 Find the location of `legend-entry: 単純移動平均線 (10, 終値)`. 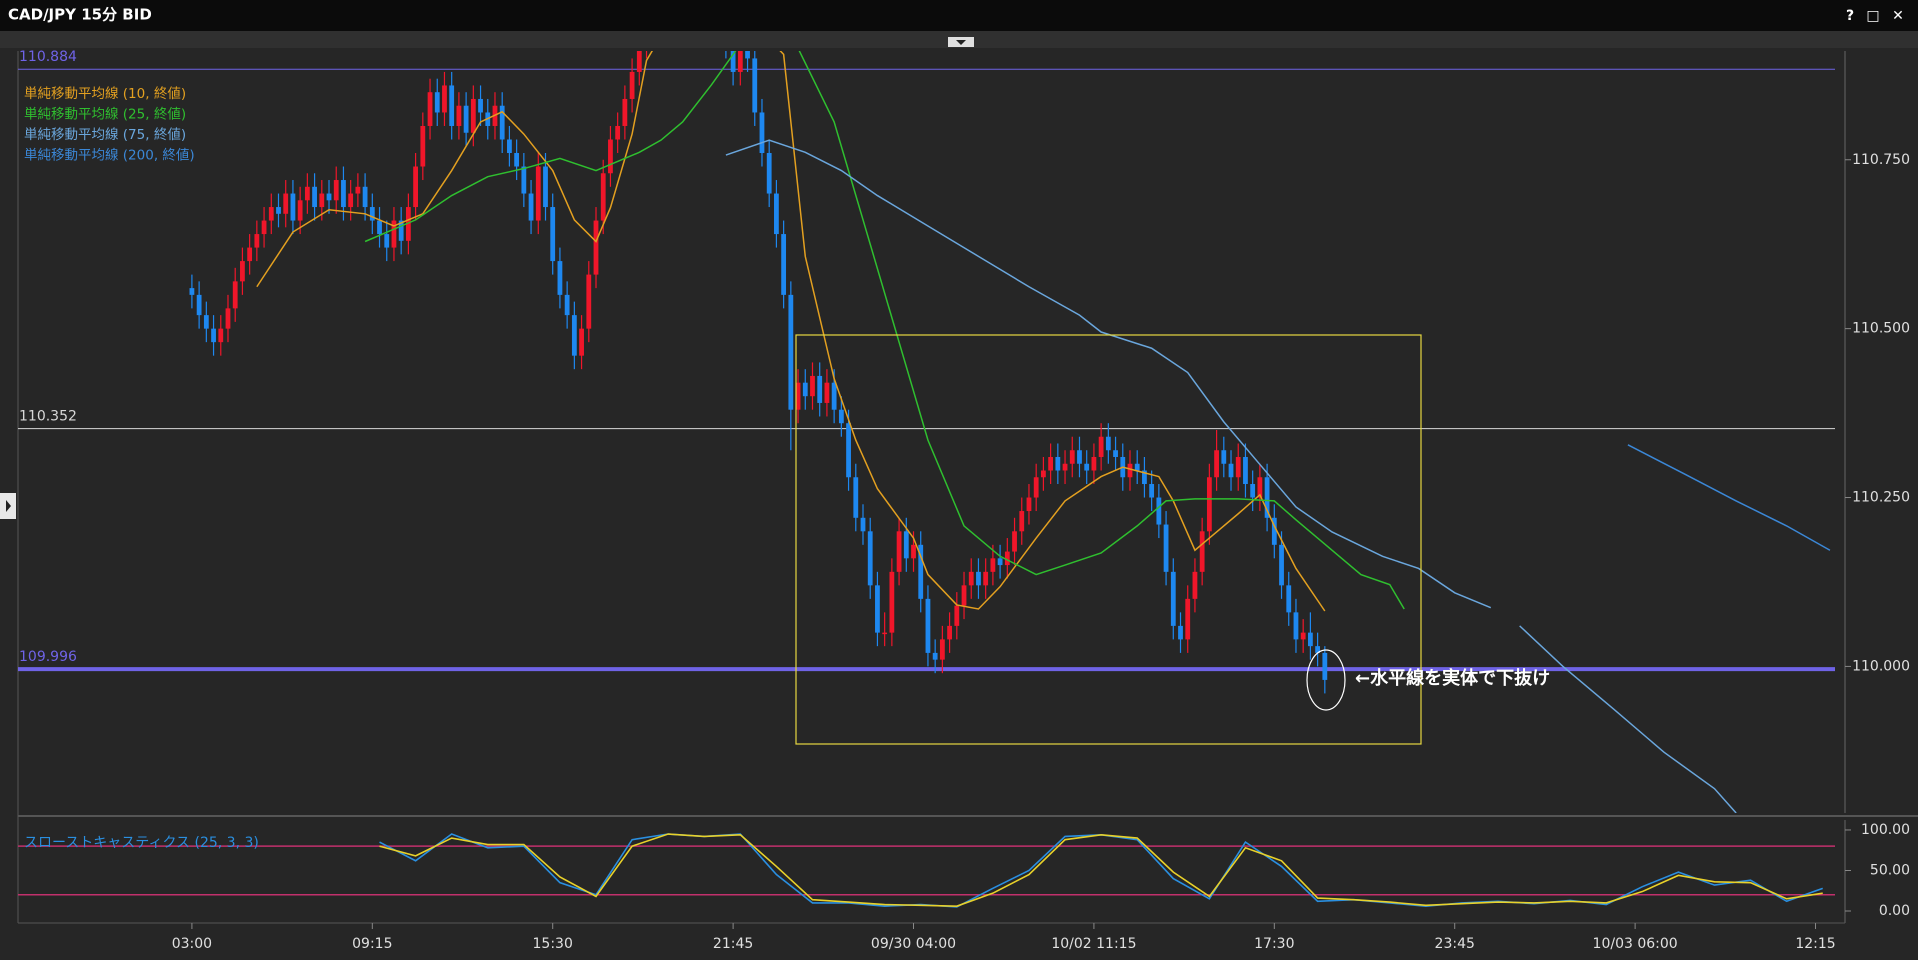

legend-entry: 単純移動平均線 (10, 終値) is located at coordinates (105, 94).